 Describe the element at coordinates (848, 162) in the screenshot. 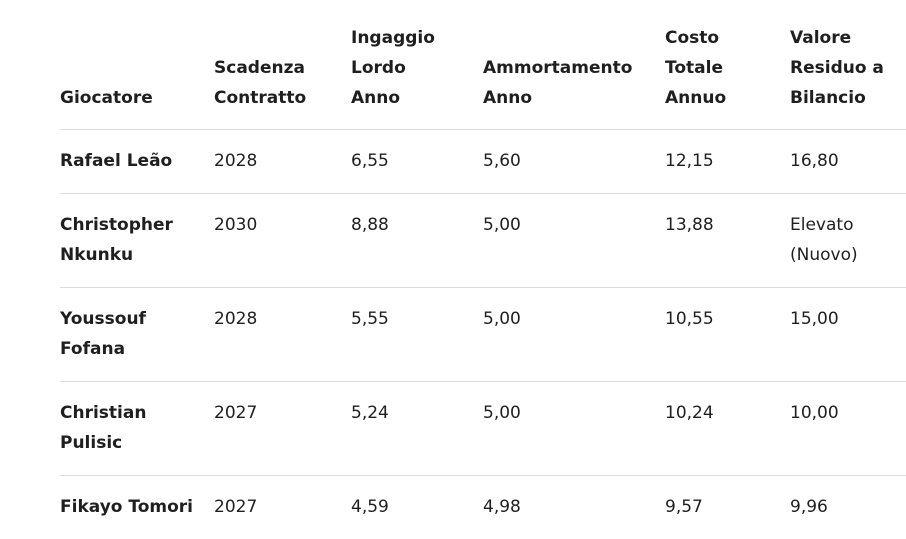

I see `cell: 16,80` at that location.